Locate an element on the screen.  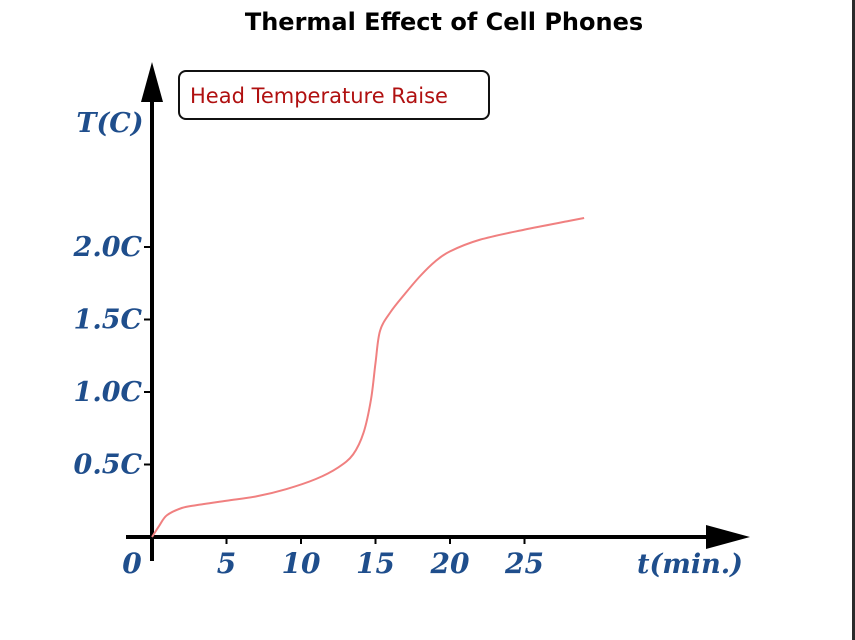
x-tick-label: 10 is located at coordinates (301, 563).